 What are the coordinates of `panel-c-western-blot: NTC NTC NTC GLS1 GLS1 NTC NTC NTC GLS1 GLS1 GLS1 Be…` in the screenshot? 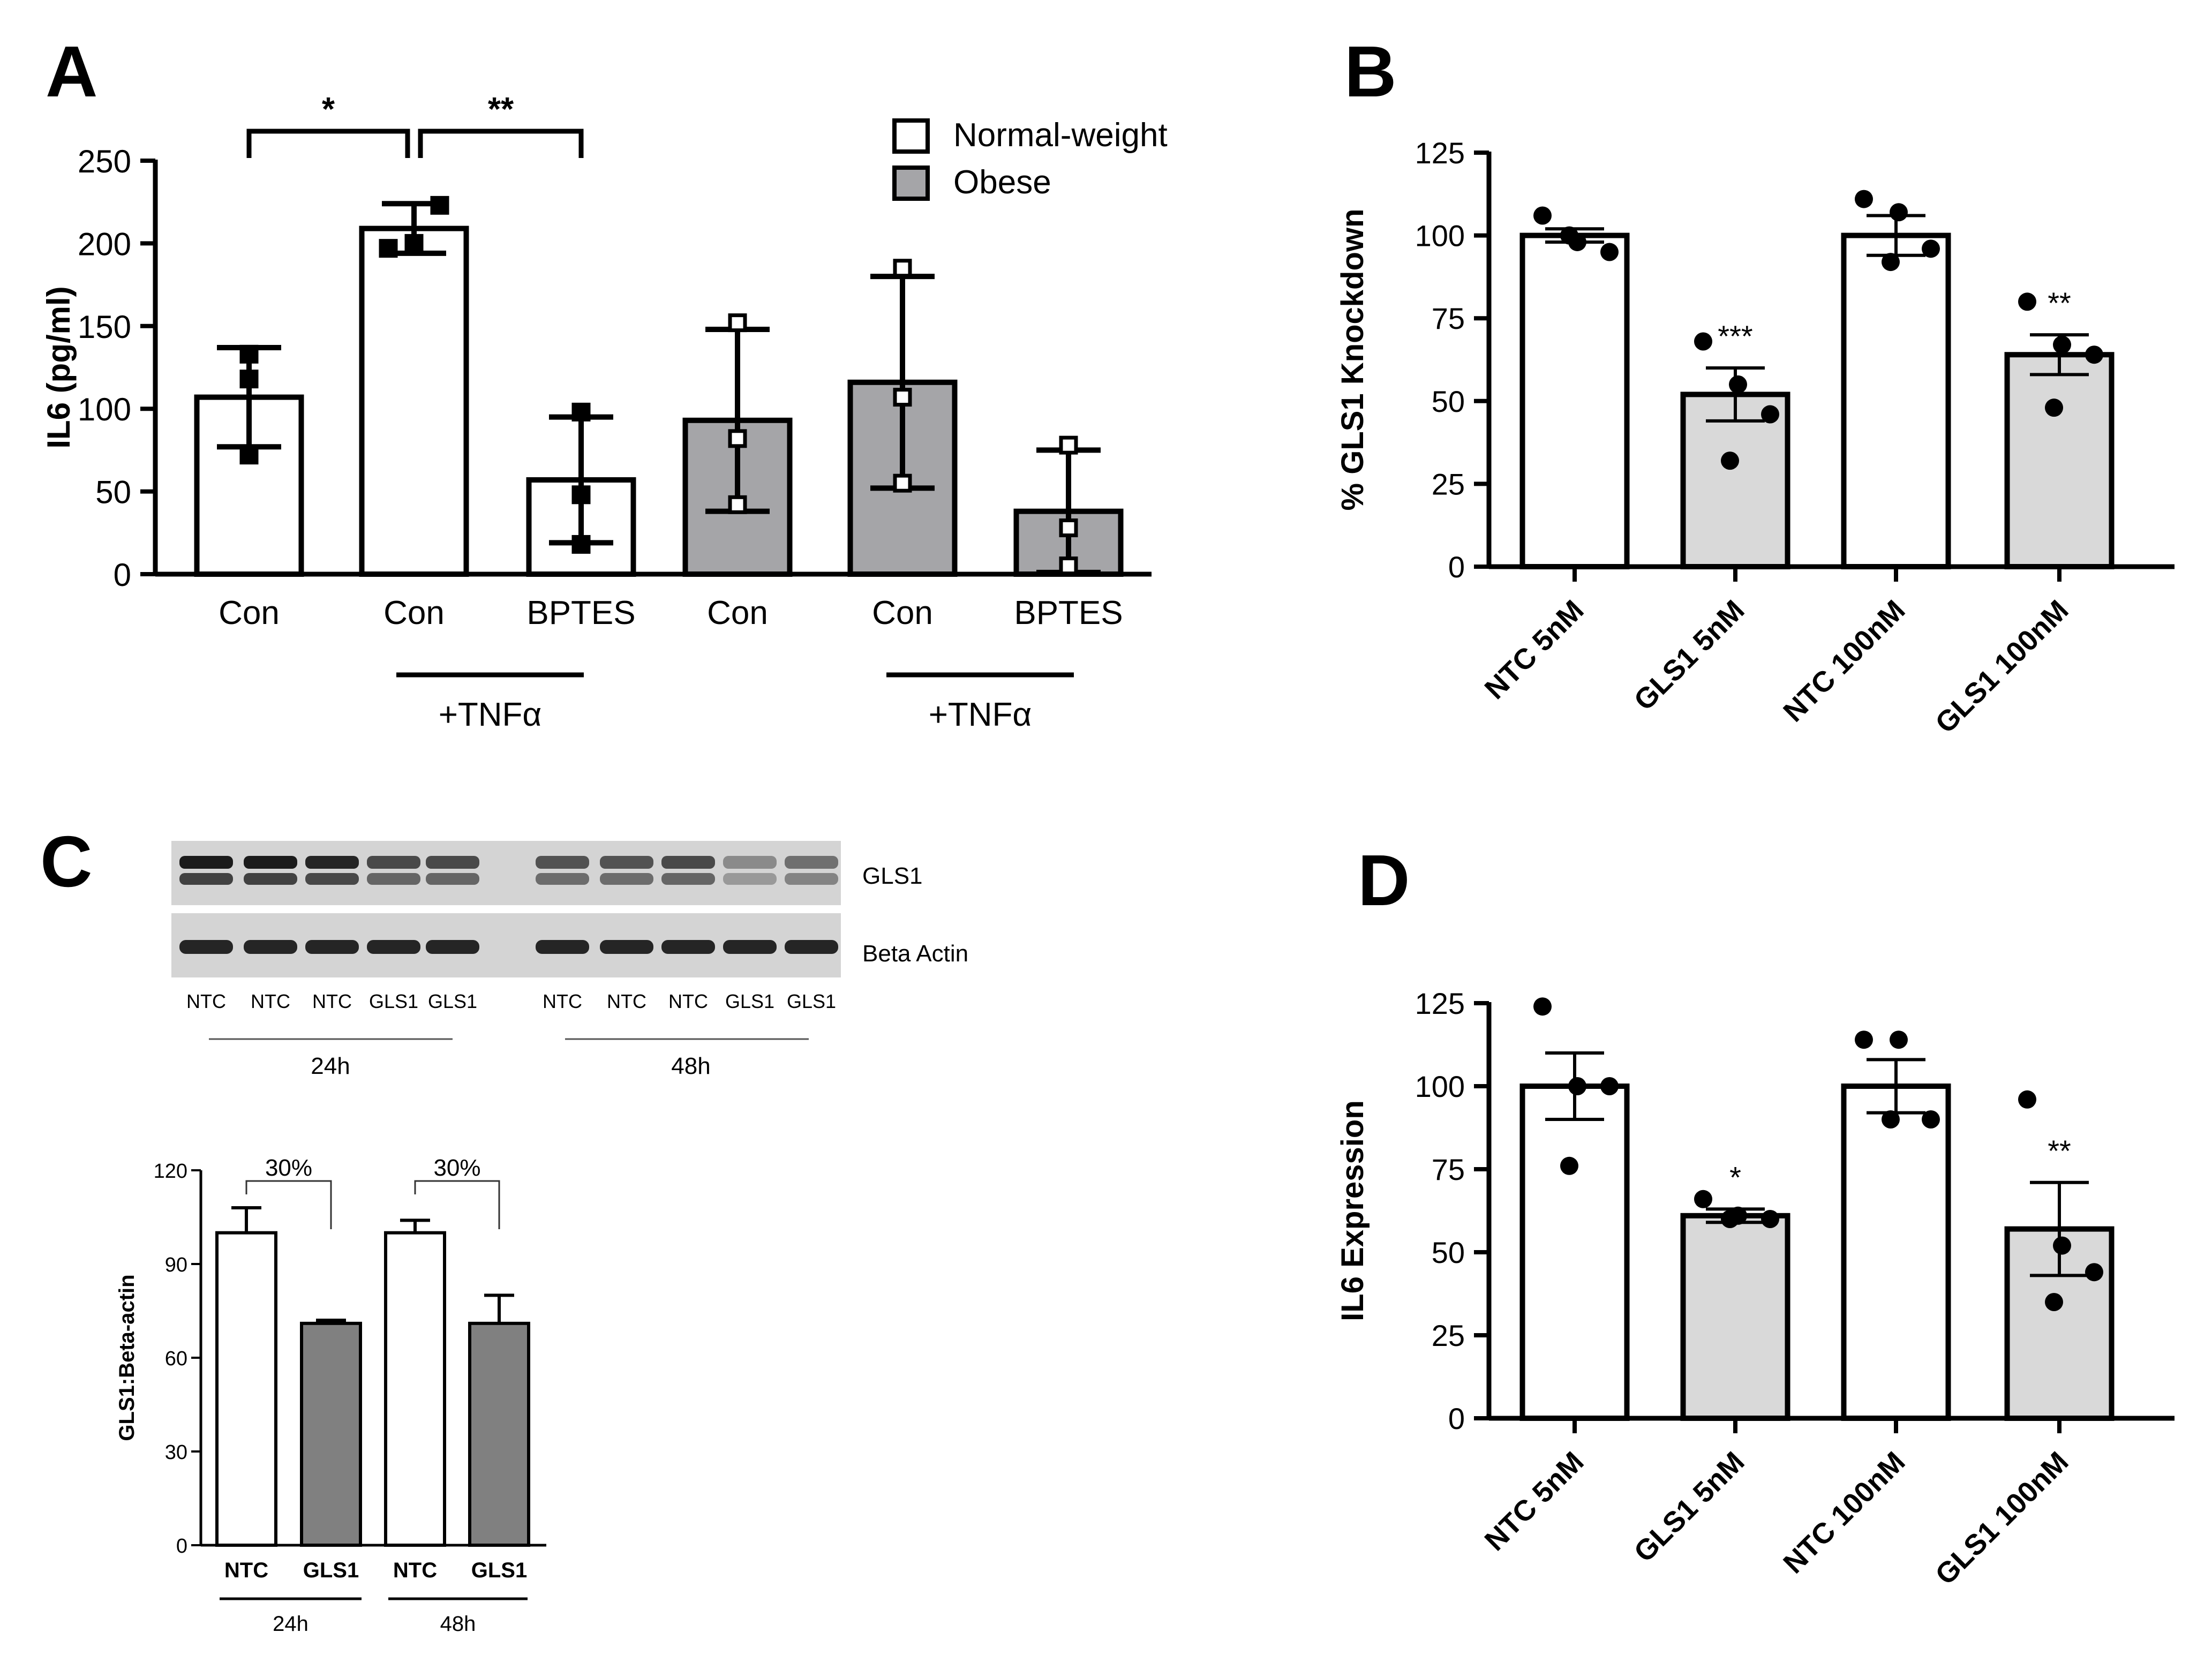 It's located at (569, 960).